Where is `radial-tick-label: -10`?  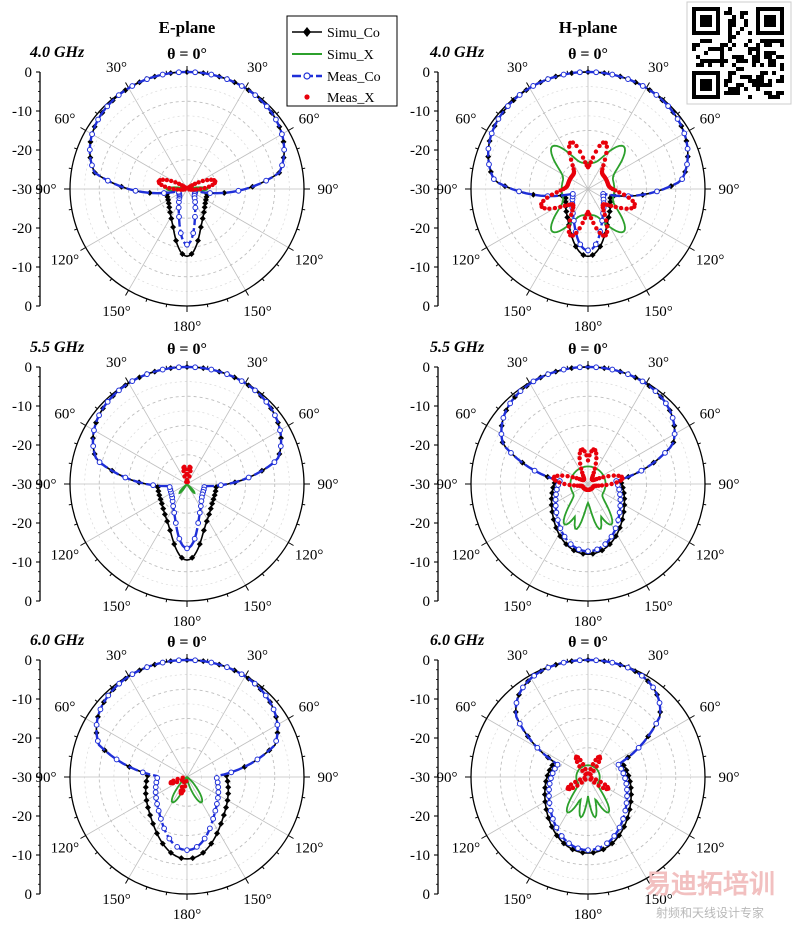
radial-tick-label: -10 is located at coordinates (420, 563).